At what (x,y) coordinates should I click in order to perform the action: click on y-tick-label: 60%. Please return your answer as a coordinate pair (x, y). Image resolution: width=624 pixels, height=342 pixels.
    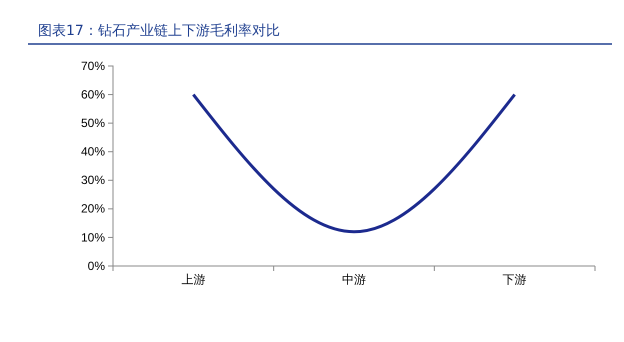
    Looking at the image, I should click on (93, 94).